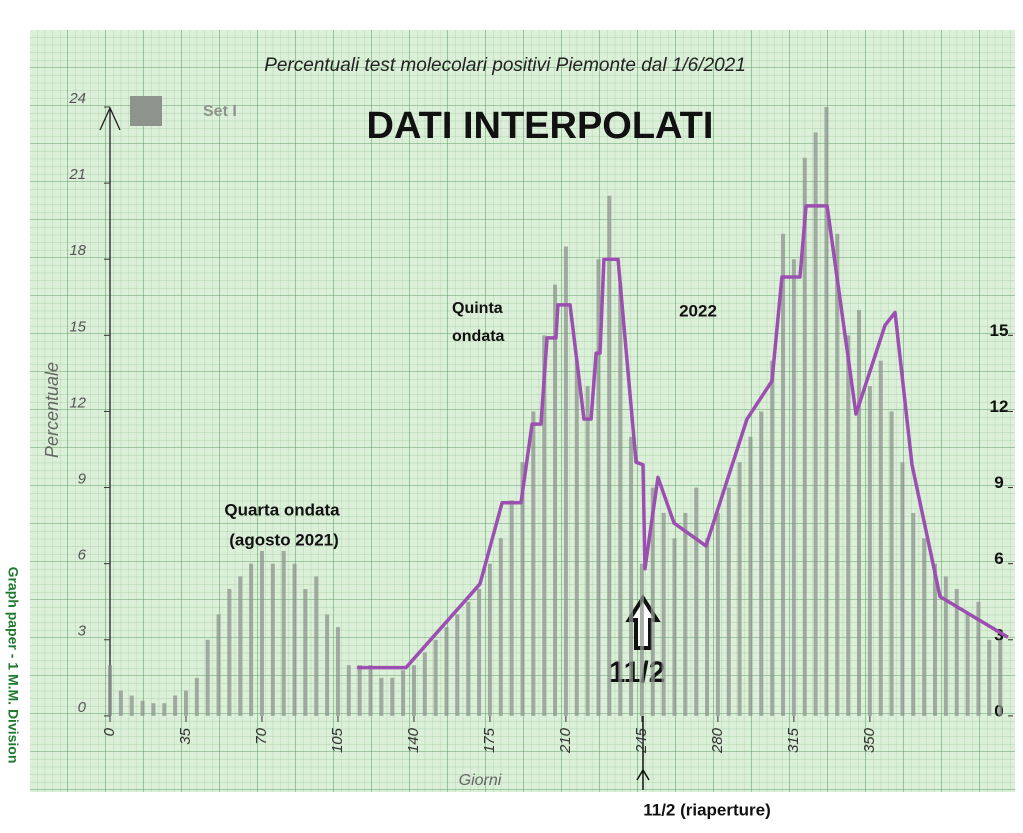 The height and width of the screenshot is (833, 1023). I want to click on y-axis-arrow, so click(110, 411).